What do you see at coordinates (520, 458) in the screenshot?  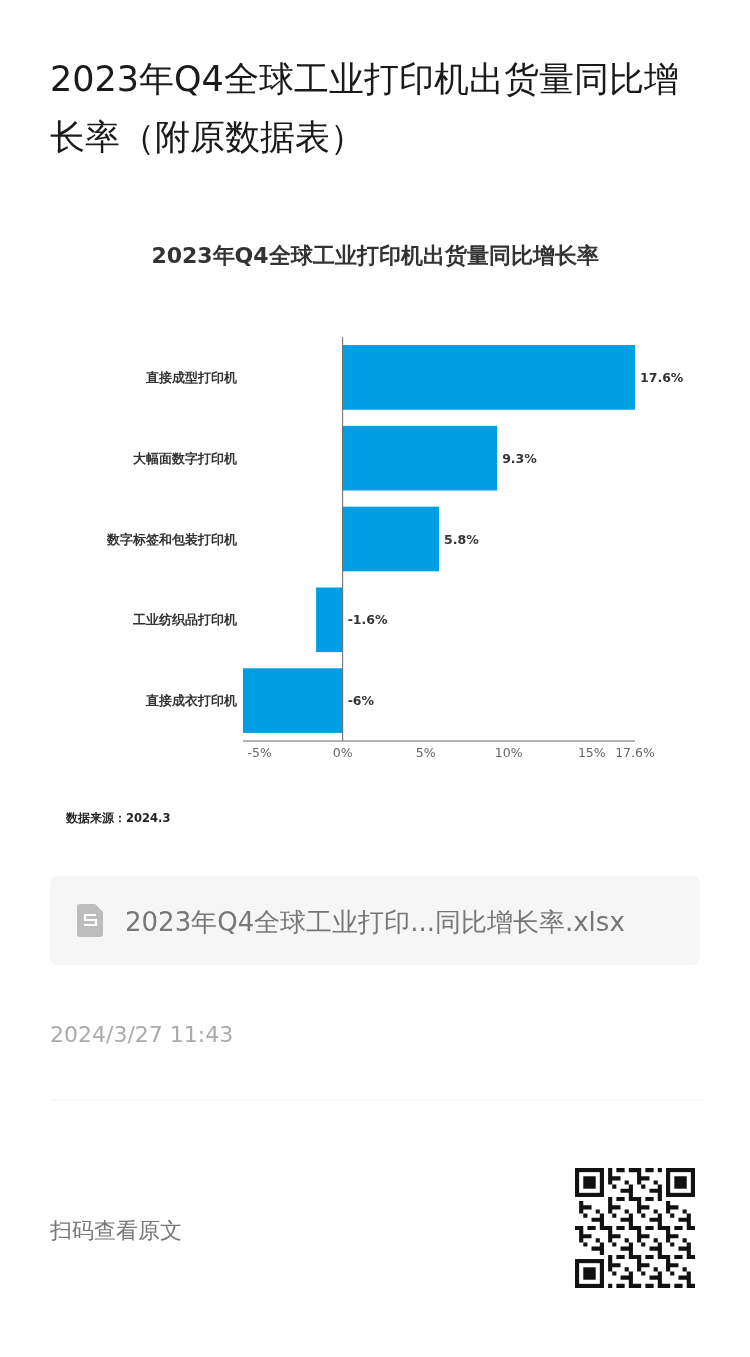 I see `data-label: 9.3%` at bounding box center [520, 458].